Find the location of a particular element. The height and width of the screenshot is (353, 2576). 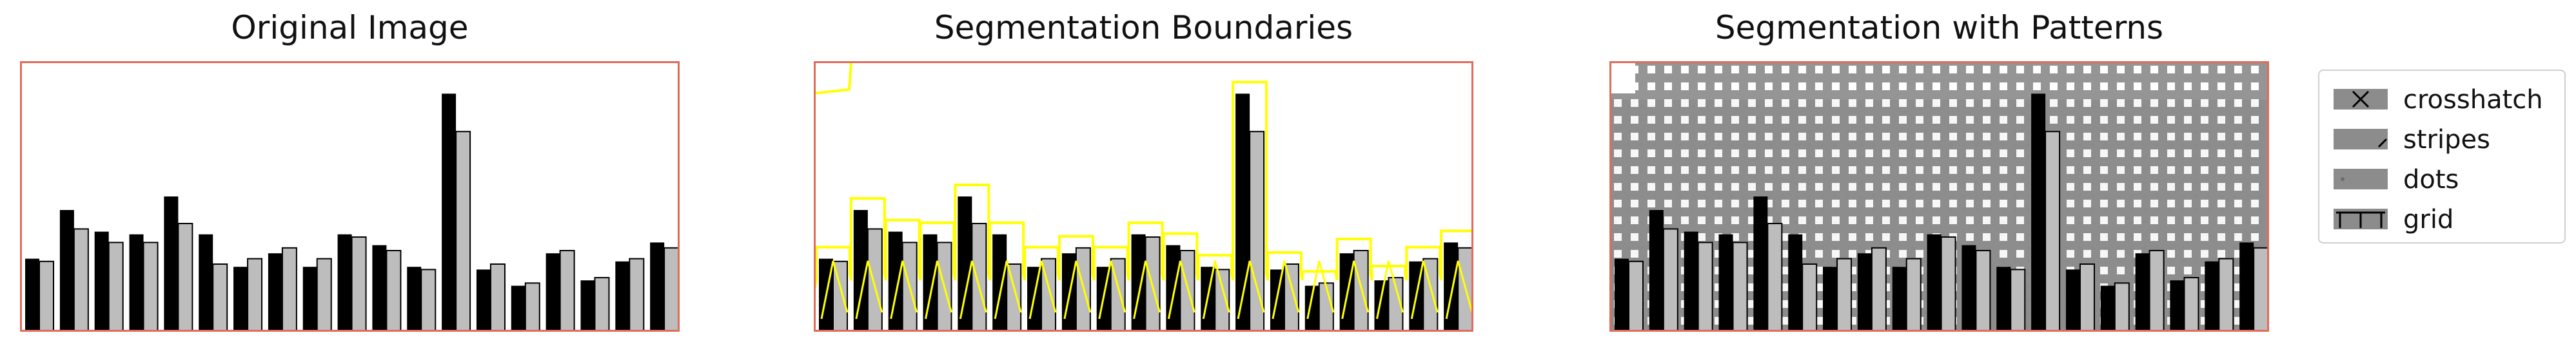

grid-swatch-icon is located at coordinates (2361, 219).